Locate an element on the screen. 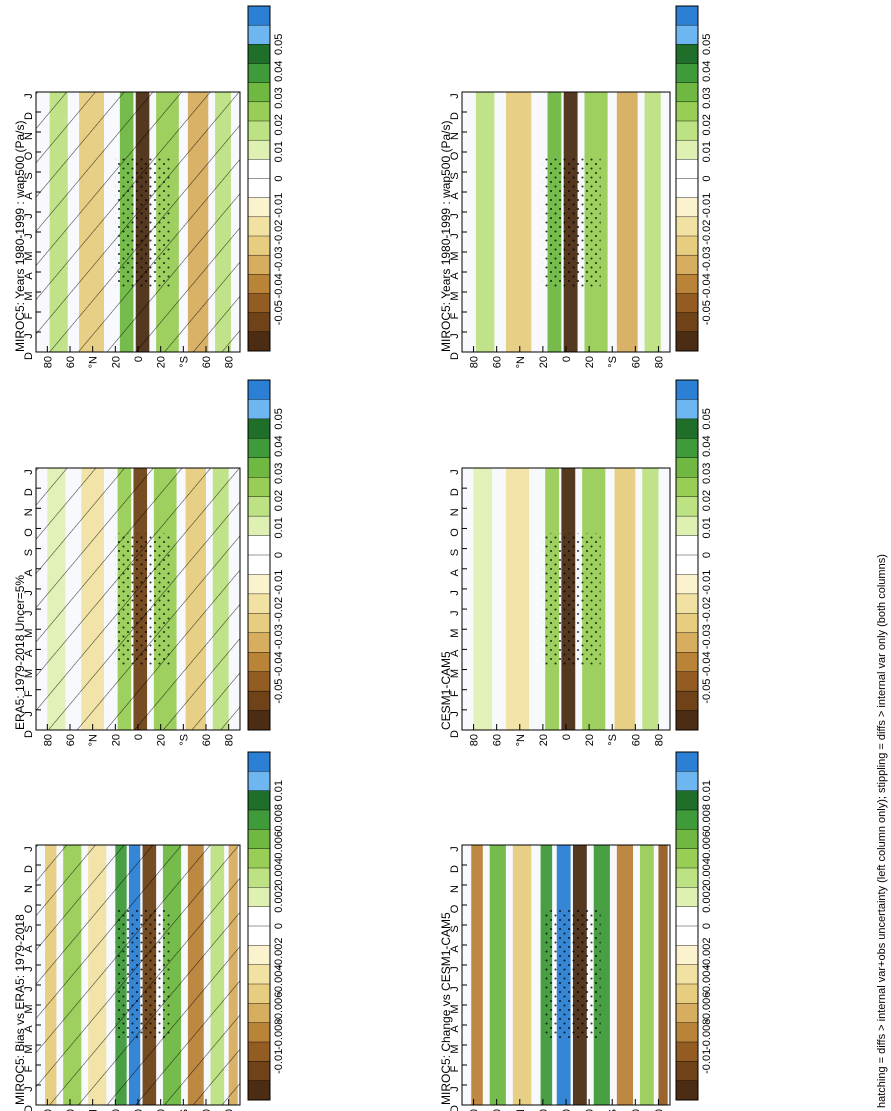  colorbar-label: -0.008 is located at coordinates (707, 1034).